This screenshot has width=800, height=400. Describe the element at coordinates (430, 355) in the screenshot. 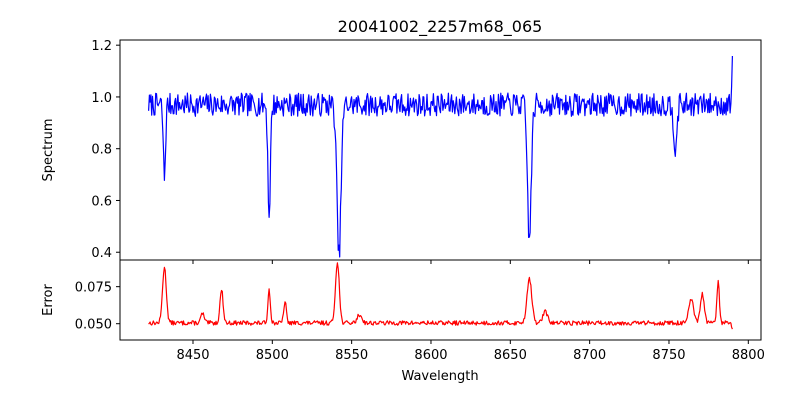

I see `error-x-tick-label: 8600` at that location.